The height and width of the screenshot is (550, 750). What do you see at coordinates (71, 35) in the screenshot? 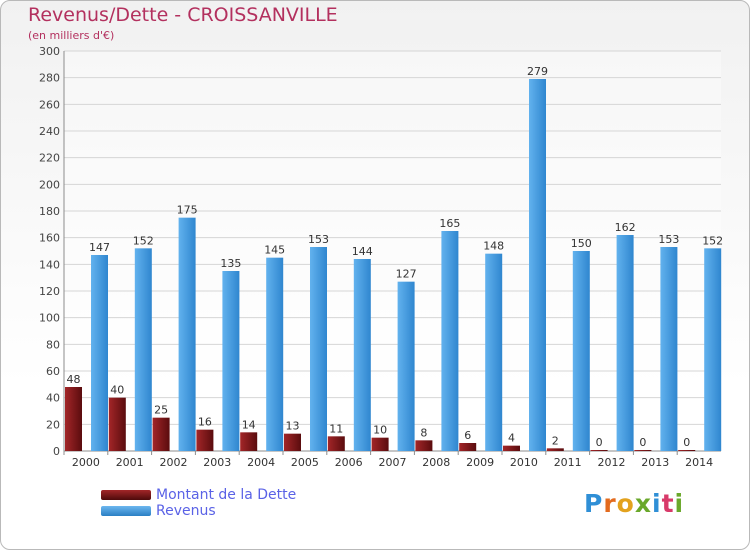
I see `chart-subtitle: (en milliers d'€)` at bounding box center [71, 35].